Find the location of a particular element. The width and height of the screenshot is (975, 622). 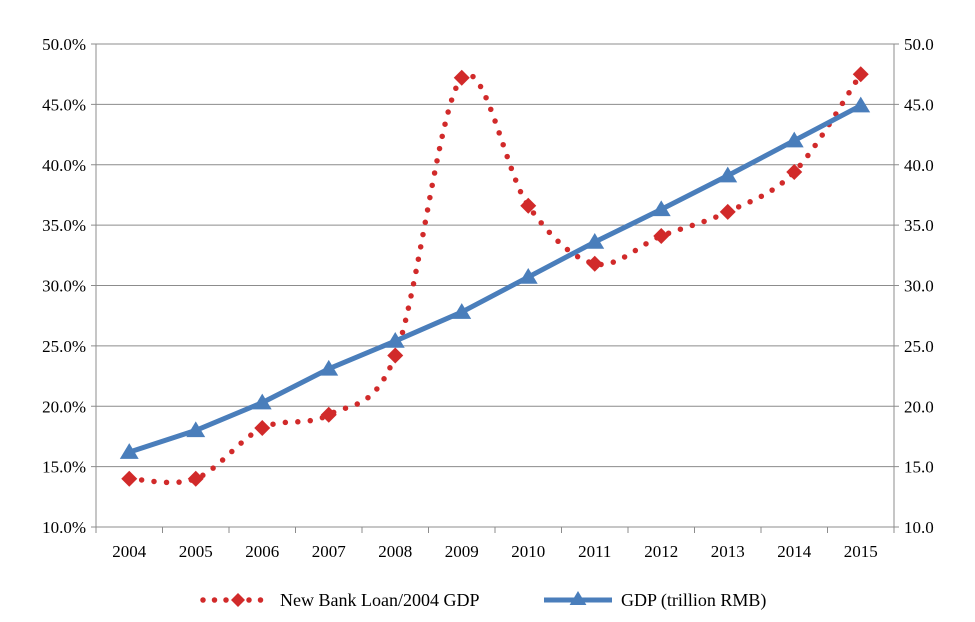

x-tick-label: 2004 is located at coordinates (129, 551).